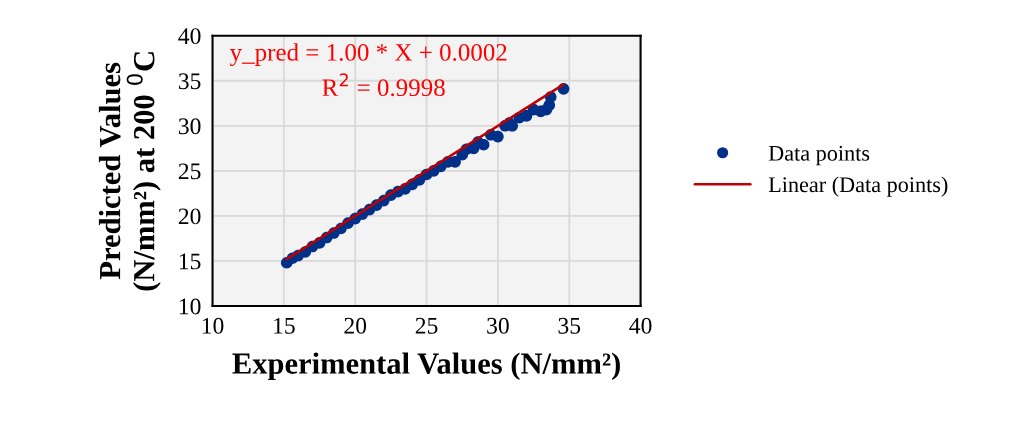 This screenshot has width=1012, height=425. I want to click on x-tick-label: 15, so click(284, 325).